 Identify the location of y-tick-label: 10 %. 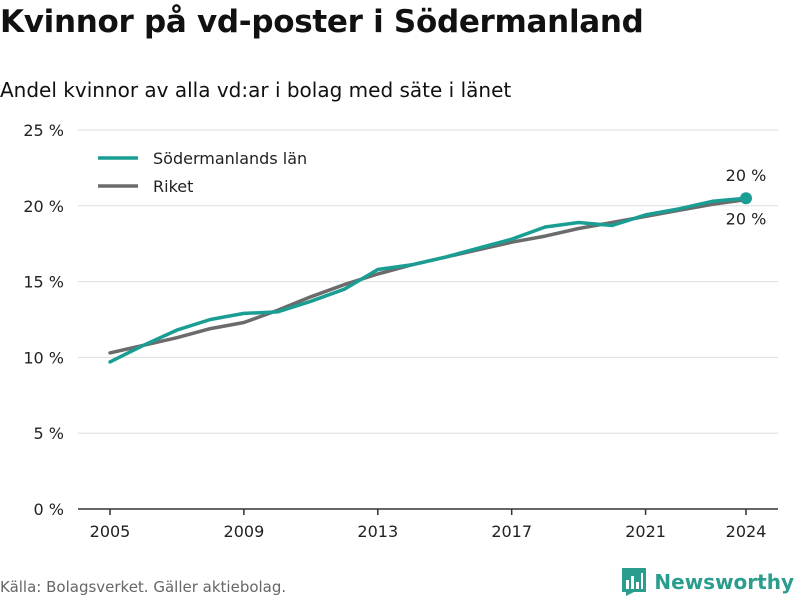
(43, 357).